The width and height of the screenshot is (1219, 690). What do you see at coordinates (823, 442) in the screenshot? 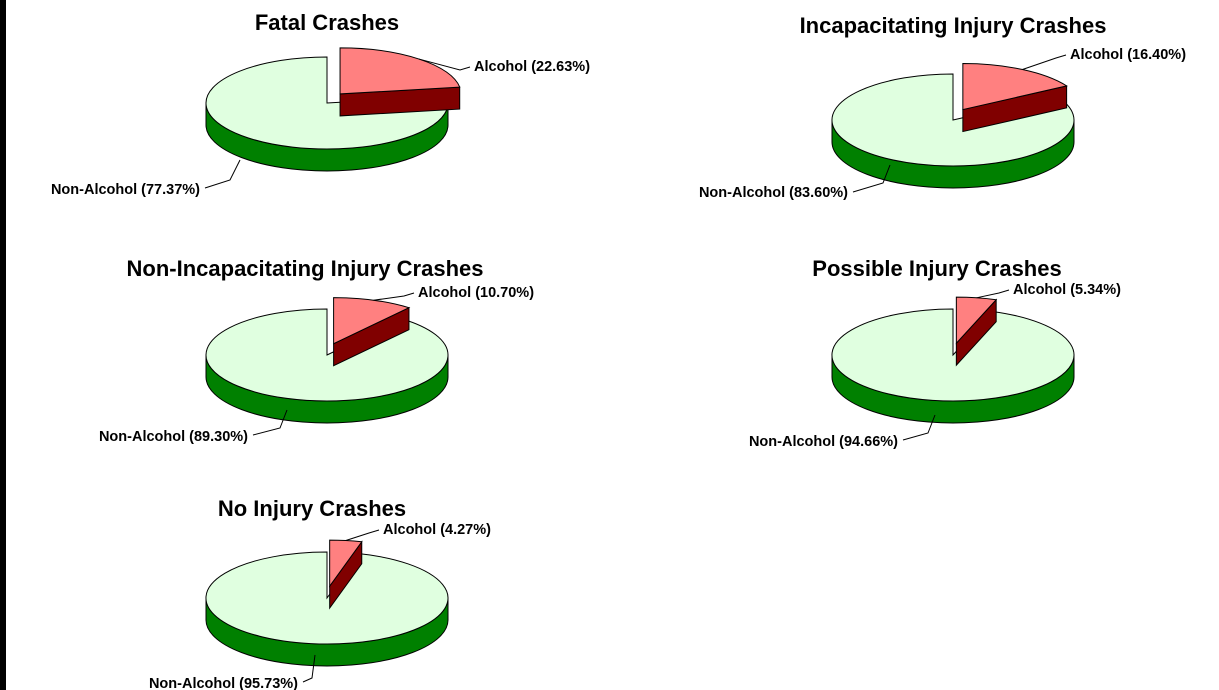
I see `data-label: Non-Alcohol (94.66%)` at bounding box center [823, 442].